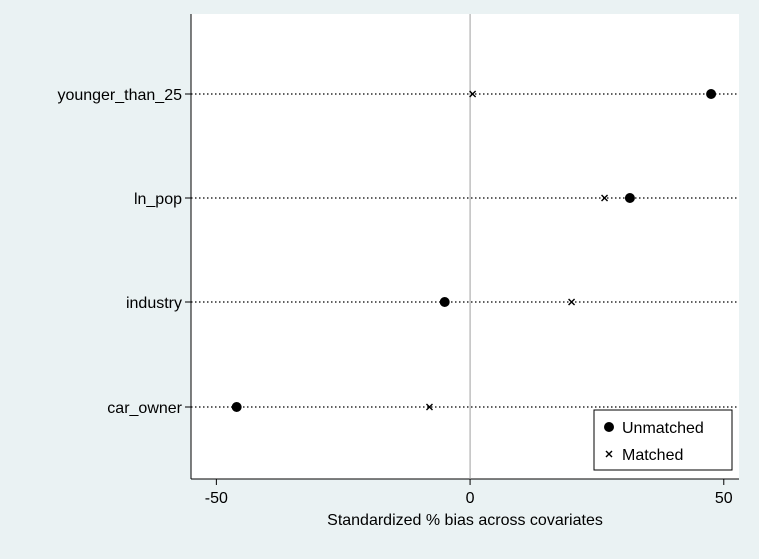 Image resolution: width=759 pixels, height=559 pixels. Describe the element at coordinates (124, 252) in the screenshot. I see `category-labels: younger_than_25 ln_pop industry car_owner` at that location.